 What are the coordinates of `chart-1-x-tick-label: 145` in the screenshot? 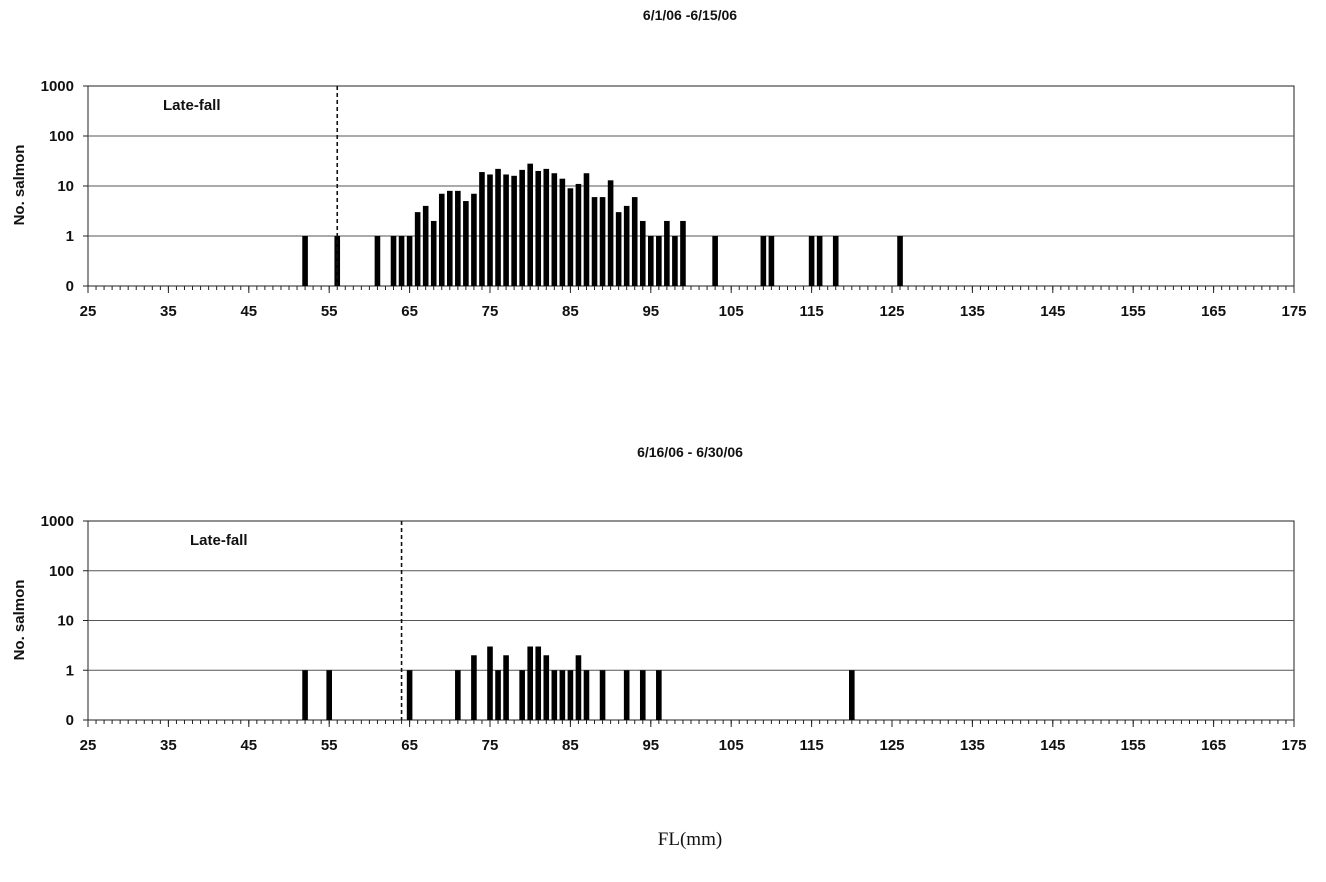 It's located at (1052, 311).